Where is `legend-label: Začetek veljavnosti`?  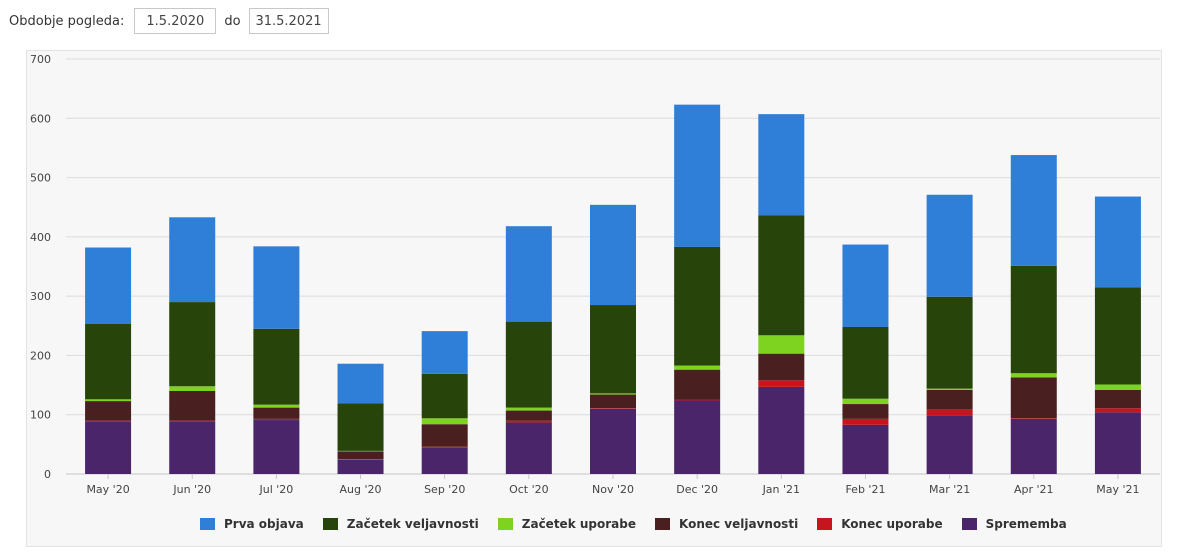
legend-label: Začetek veljavnosti is located at coordinates (412, 524).